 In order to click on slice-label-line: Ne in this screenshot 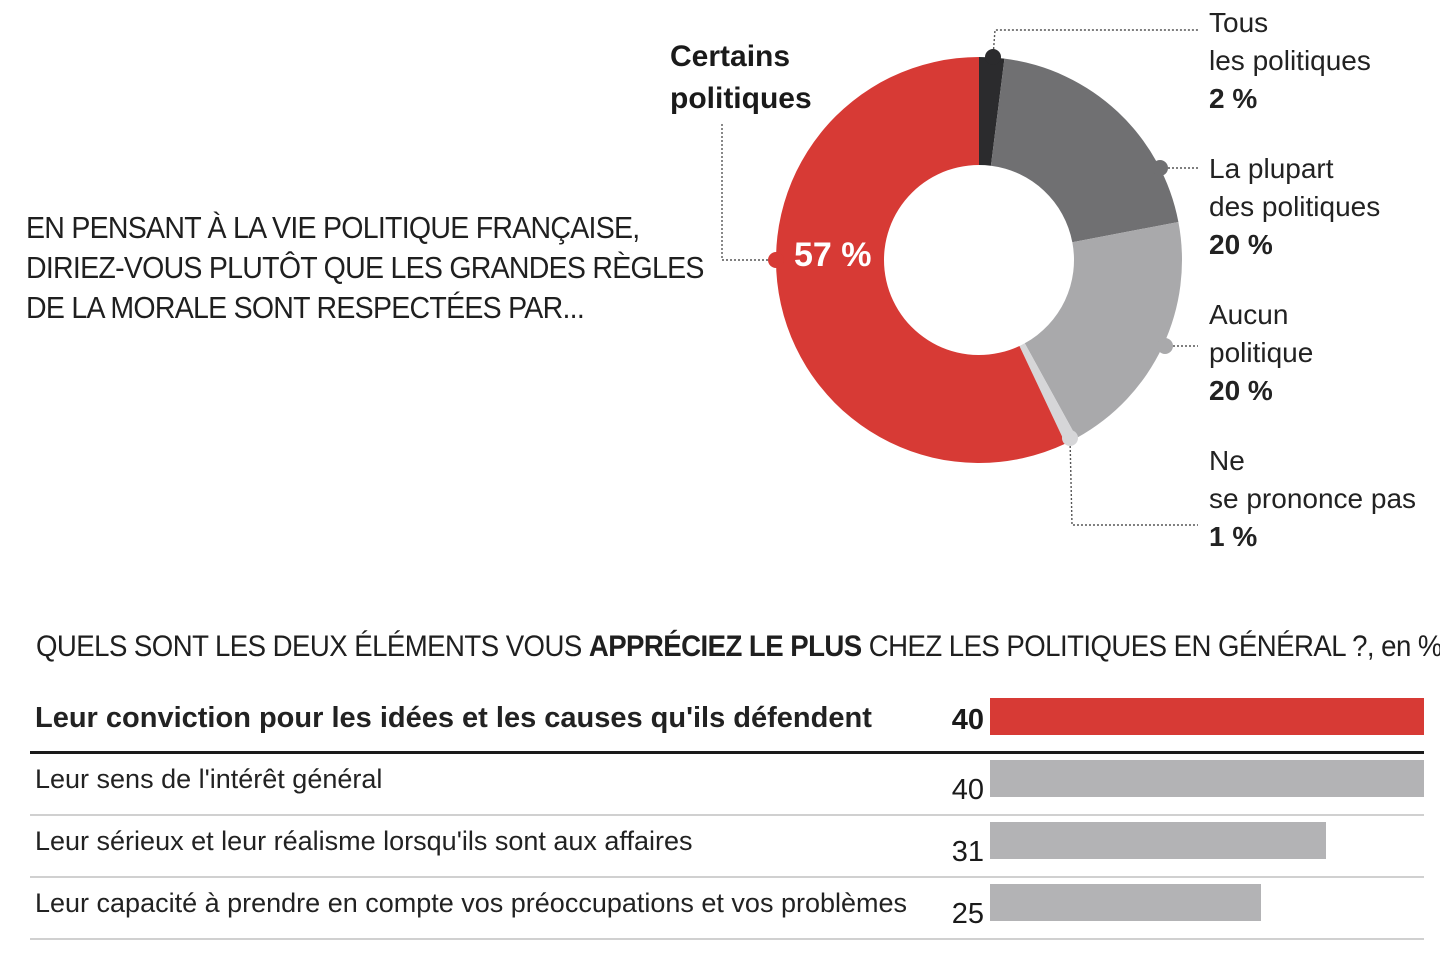, I will do `click(1227, 460)`.